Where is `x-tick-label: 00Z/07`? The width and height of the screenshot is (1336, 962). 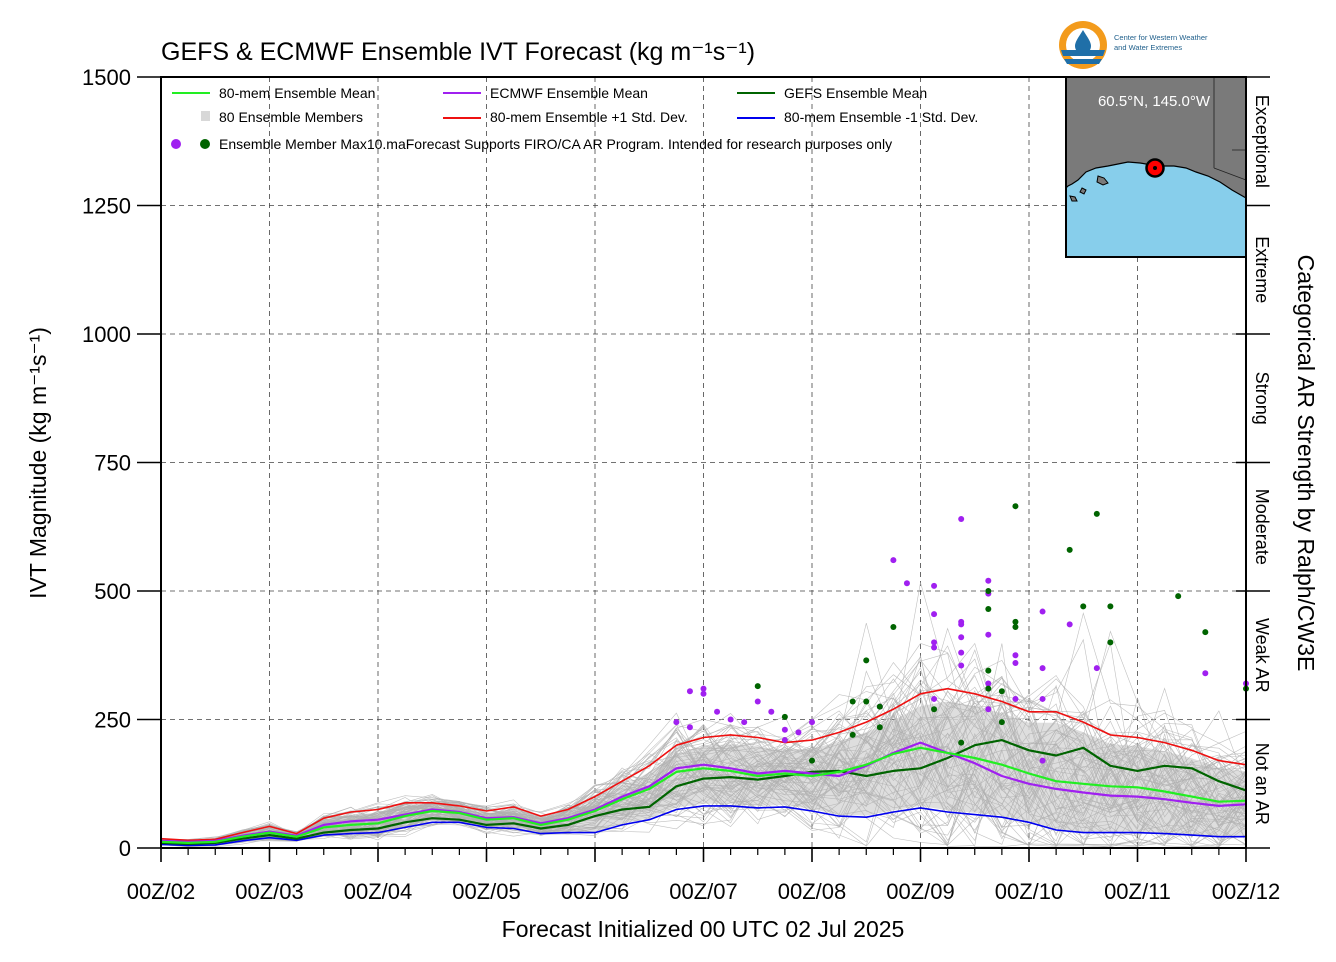 x-tick-label: 00Z/07 is located at coordinates (703, 891).